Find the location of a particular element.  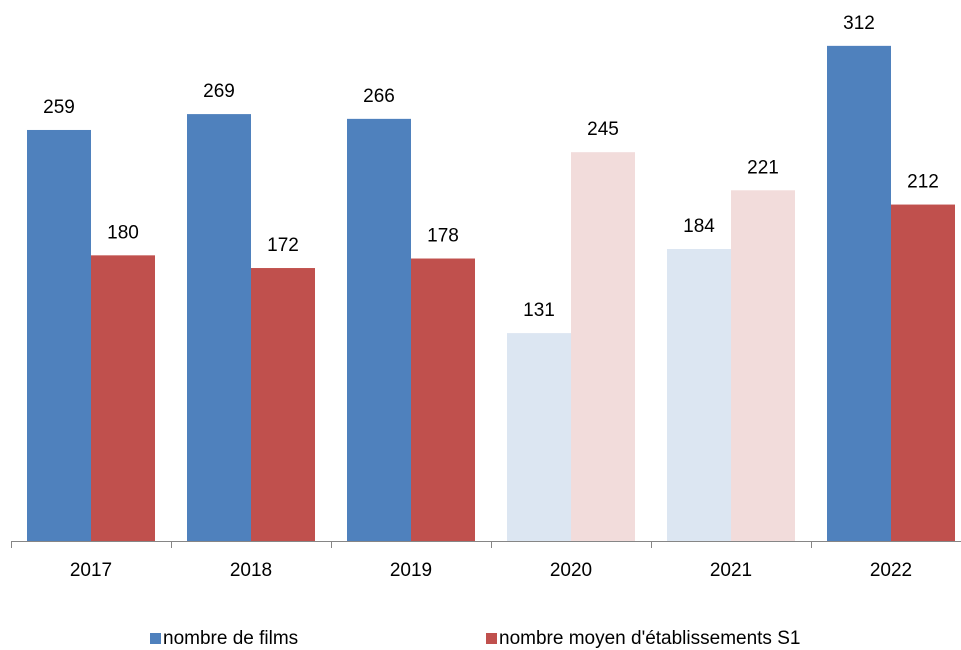

value-label: 221 is located at coordinates (763, 167).